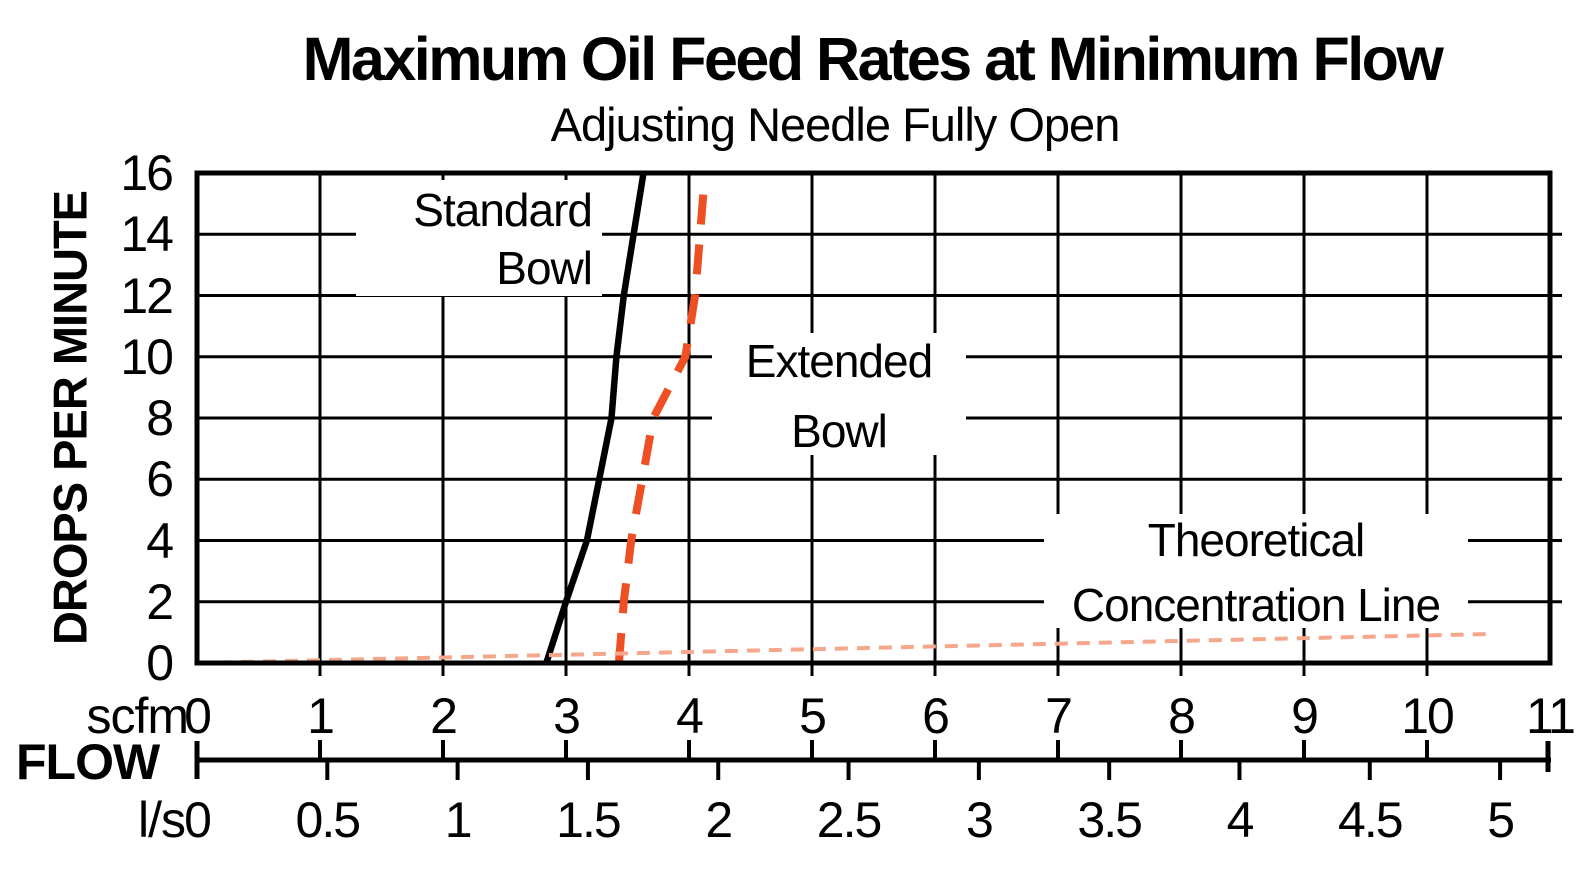 The image size is (1588, 875). I want to click on extended-bowl-label-line1: Extended, so click(839, 361).